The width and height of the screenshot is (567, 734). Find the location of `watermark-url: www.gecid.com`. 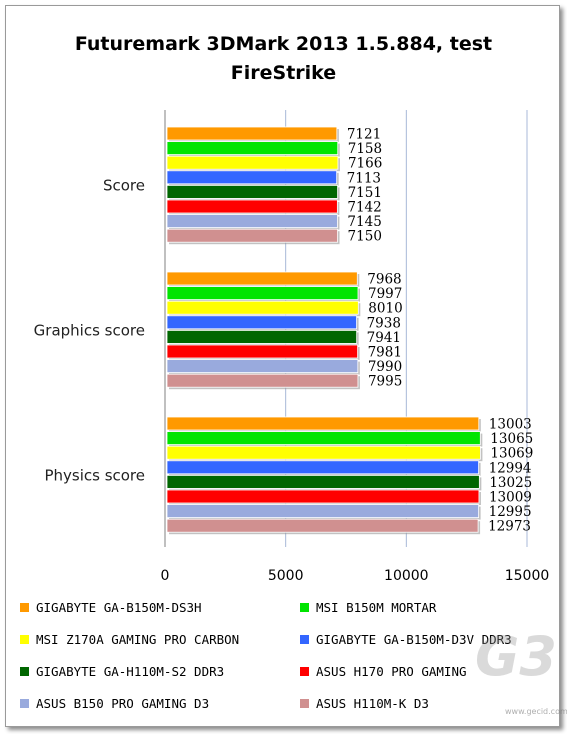

watermark-url: www.gecid.com is located at coordinates (536, 711).